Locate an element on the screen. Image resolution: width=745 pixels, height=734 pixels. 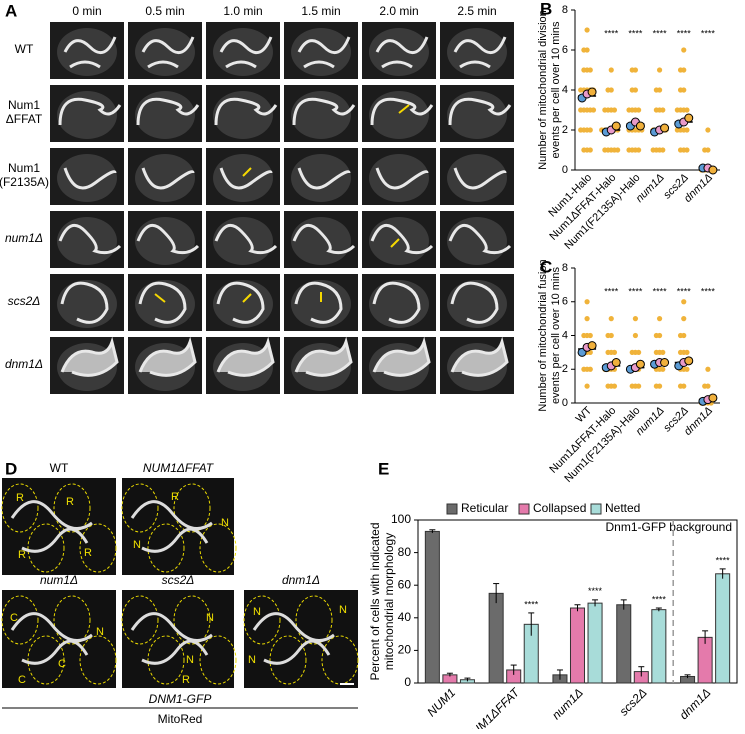
panel-label: D is located at coordinates (11, 468).